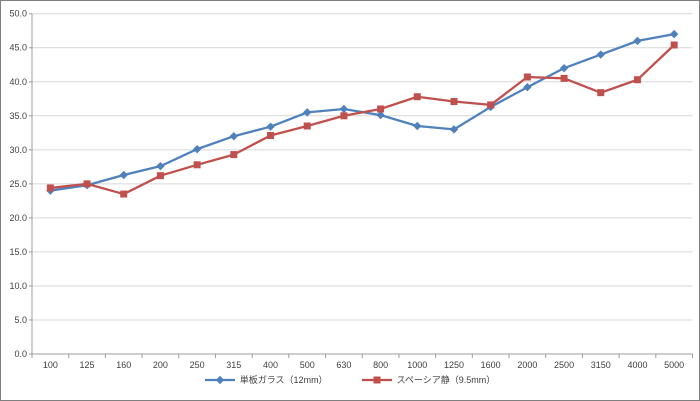 Image resolution: width=700 pixels, height=401 pixels. Describe the element at coordinates (674, 365) in the screenshot. I see `x-tick-label: 5000` at that location.